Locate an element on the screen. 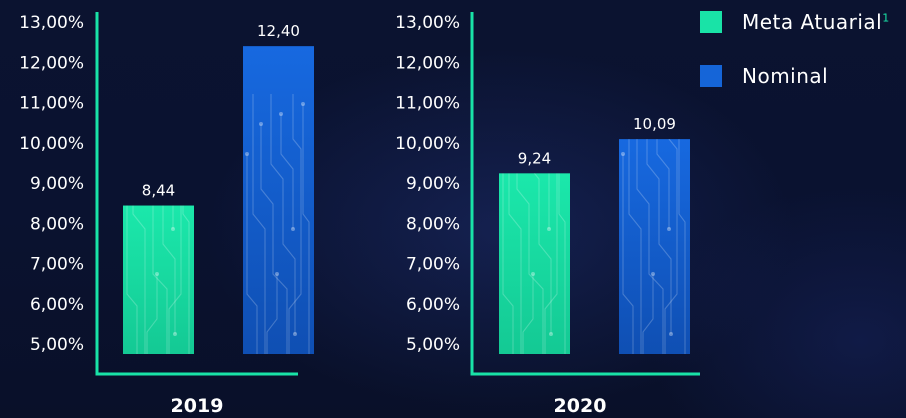 Image resolution: width=906 pixels, height=418 pixels. legend-footnote-marker: 1 is located at coordinates (886, 18).